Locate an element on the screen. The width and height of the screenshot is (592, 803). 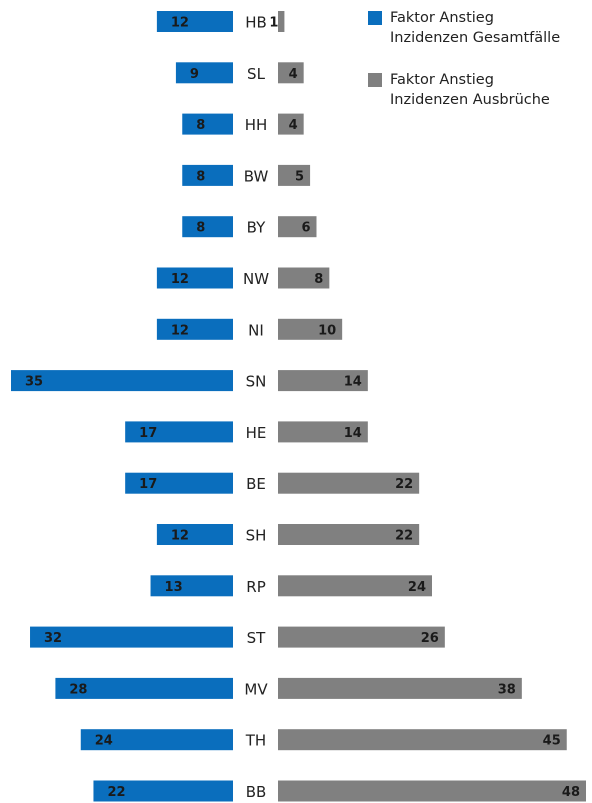
bar-gesamtfaelle-nw is located at coordinates (194, 278).